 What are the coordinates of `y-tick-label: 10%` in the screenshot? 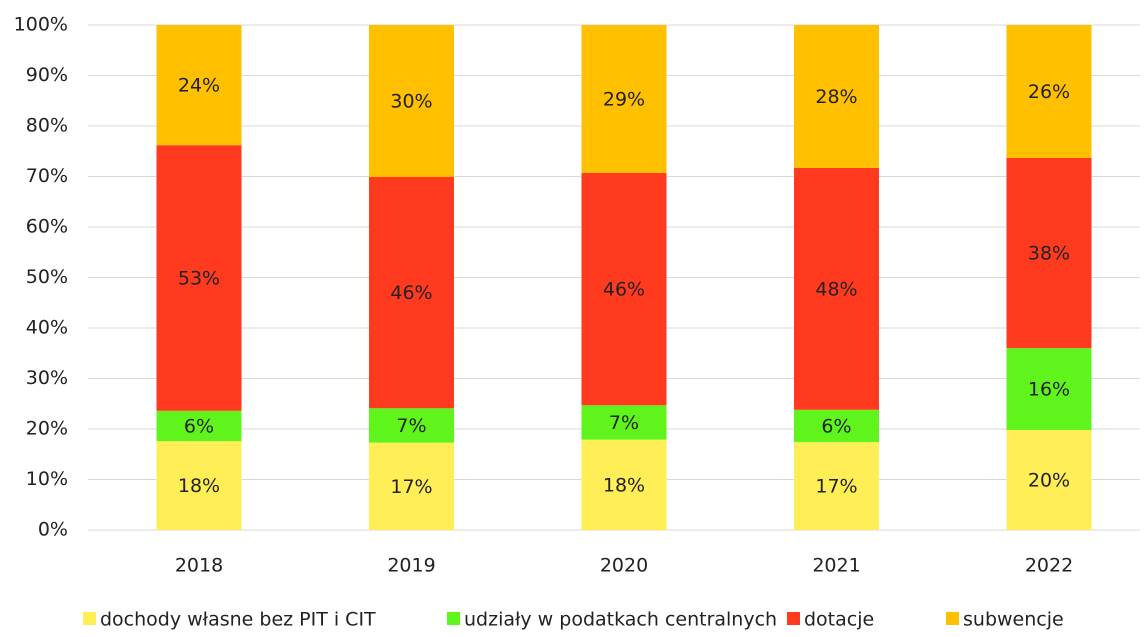 It's located at (47, 479).